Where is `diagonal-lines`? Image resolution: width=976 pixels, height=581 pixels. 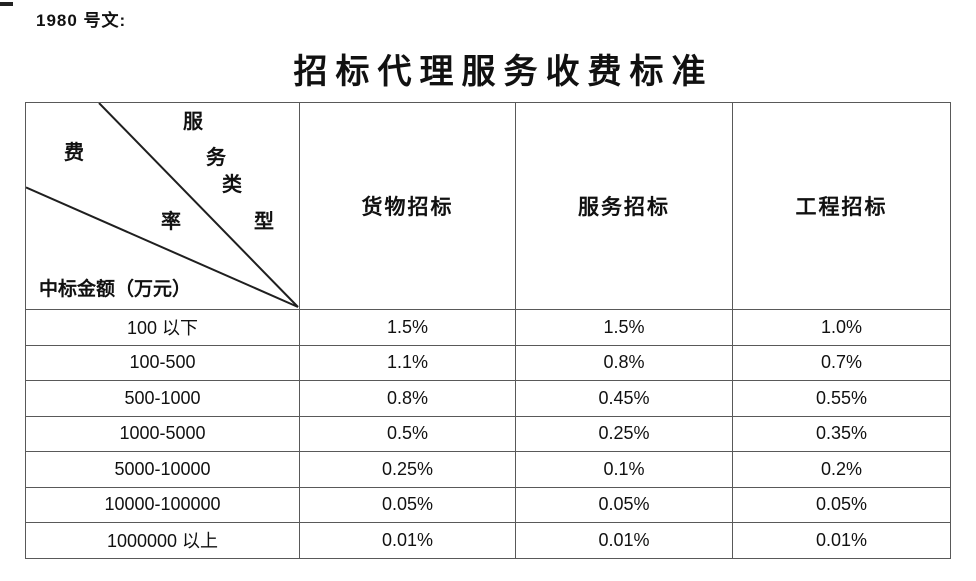
diagonal-lines is located at coordinates (162, 205).